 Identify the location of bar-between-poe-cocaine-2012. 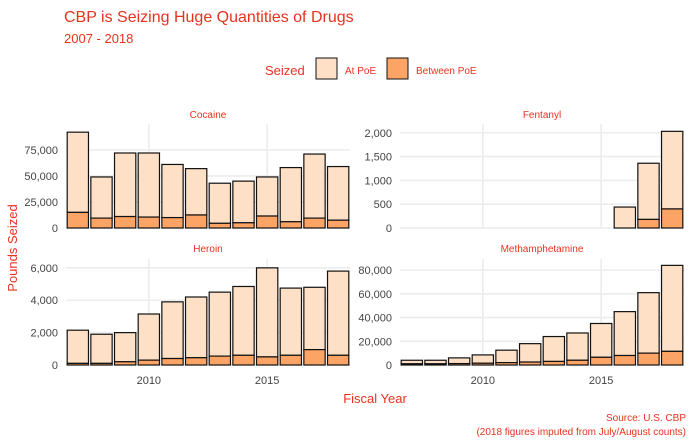
(196, 221).